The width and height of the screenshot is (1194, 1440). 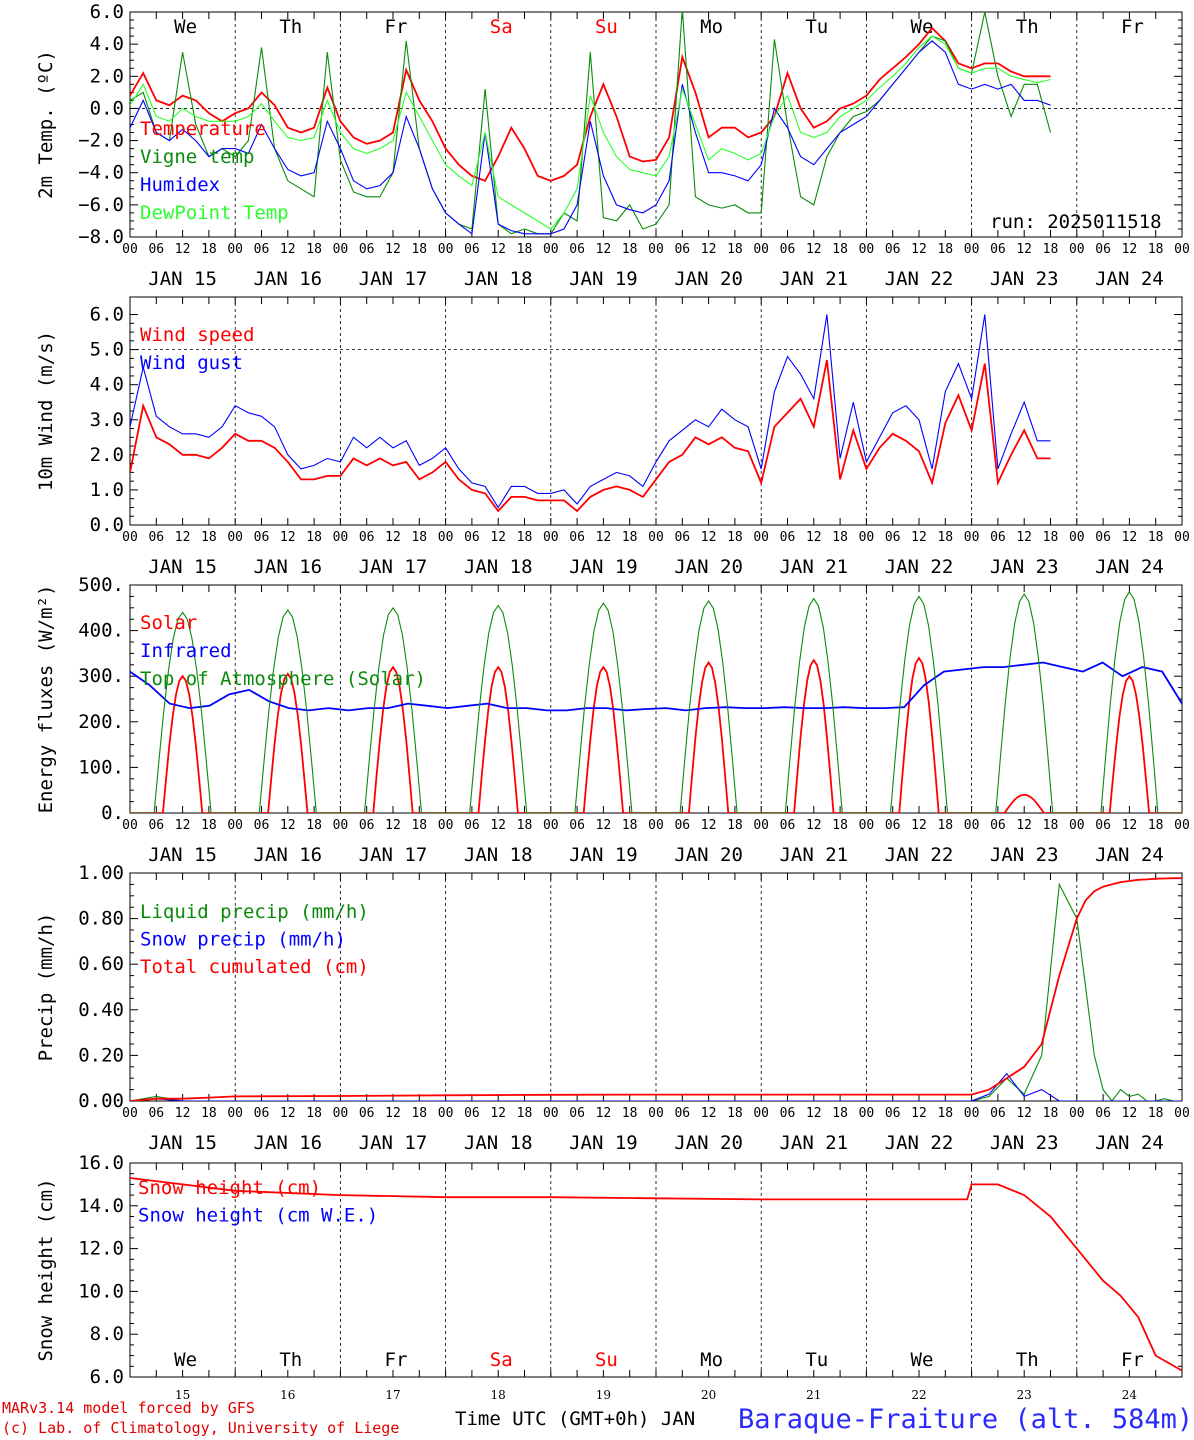 I want to click on y-tick-label: 4.0, so click(x=107, y=385).